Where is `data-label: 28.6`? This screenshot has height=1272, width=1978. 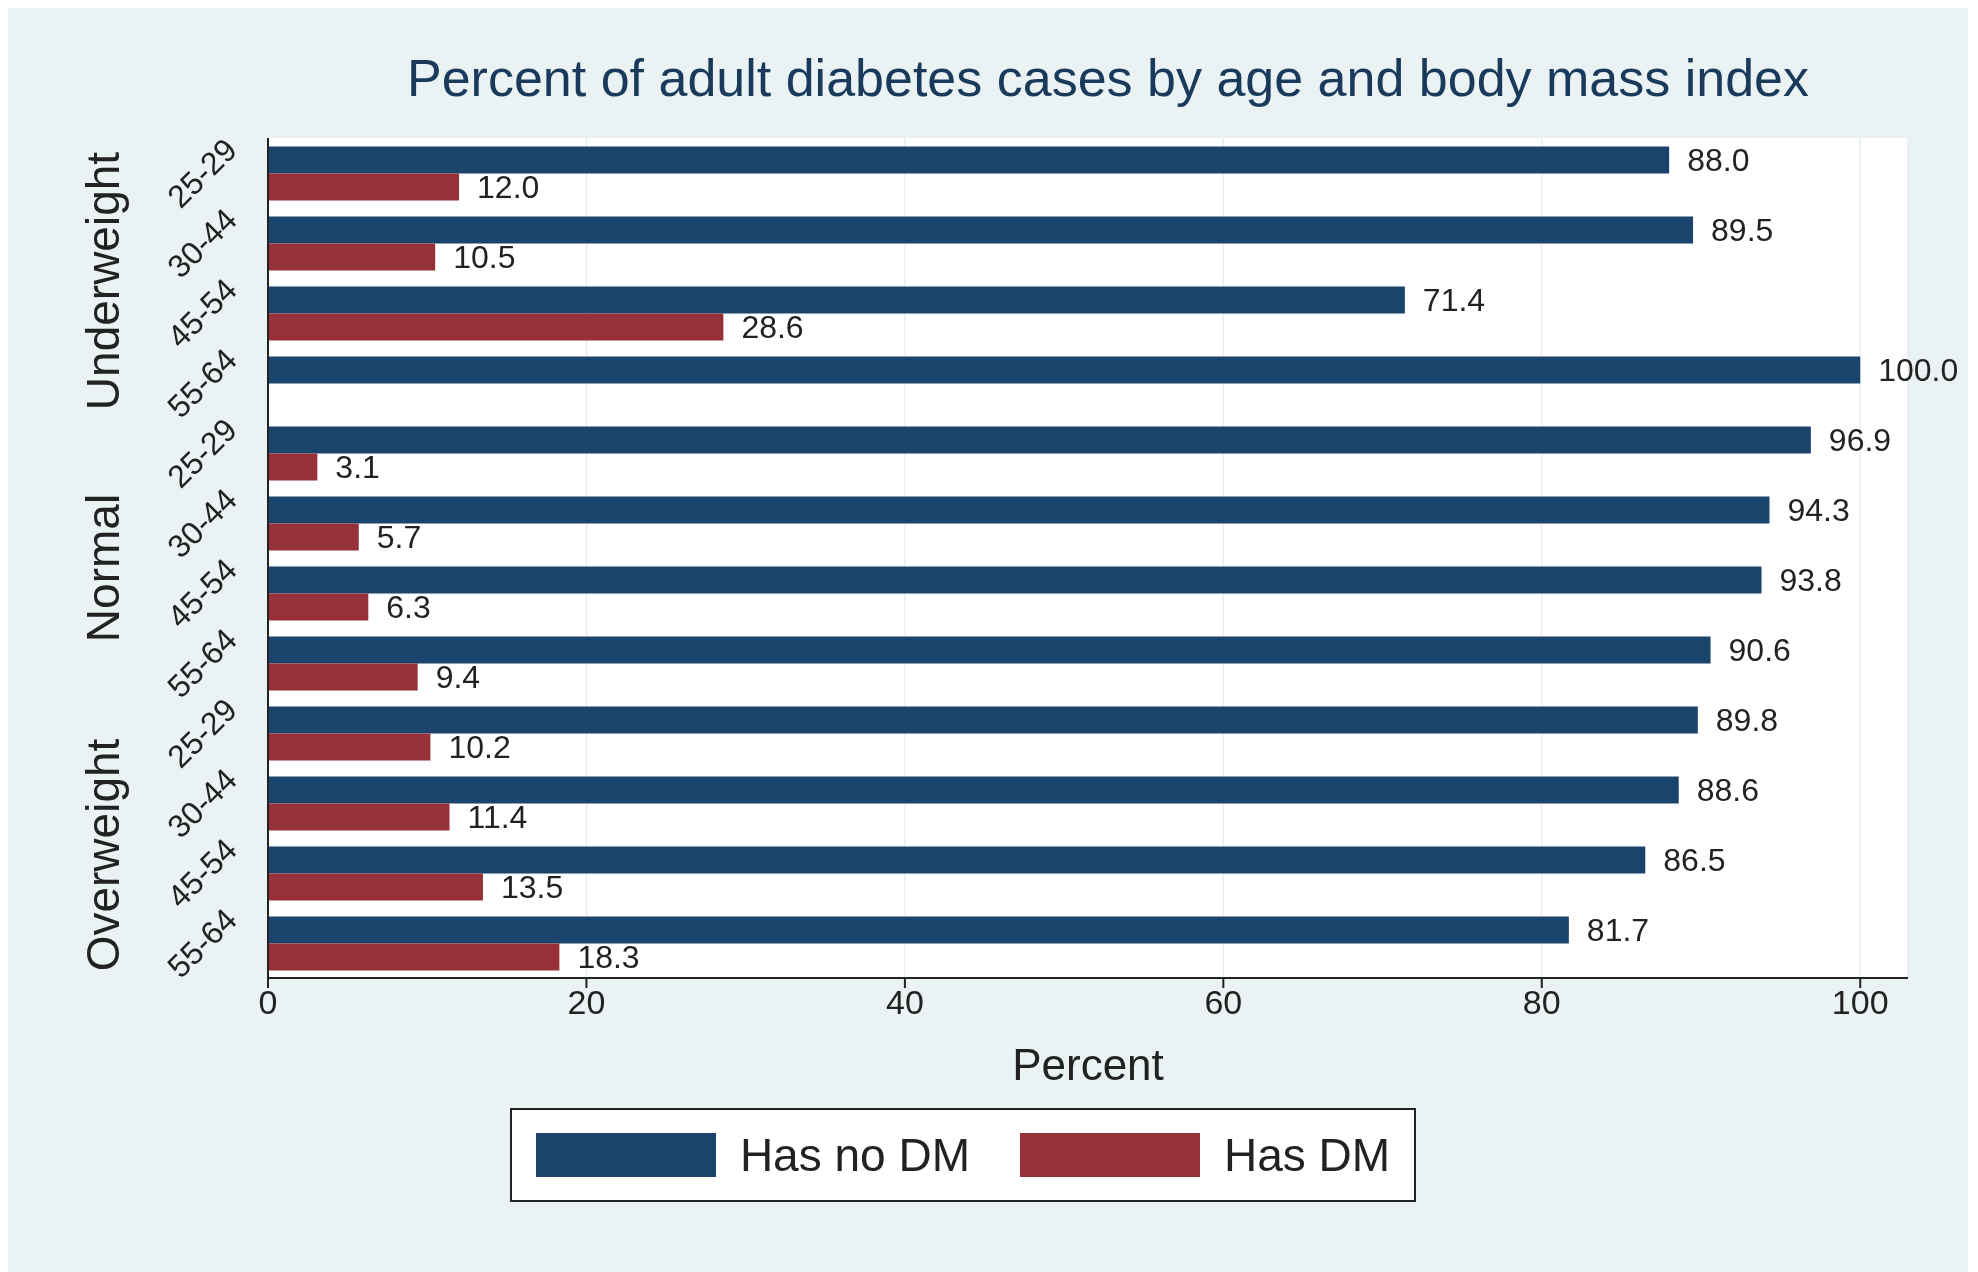
data-label: 28.6 is located at coordinates (772, 327).